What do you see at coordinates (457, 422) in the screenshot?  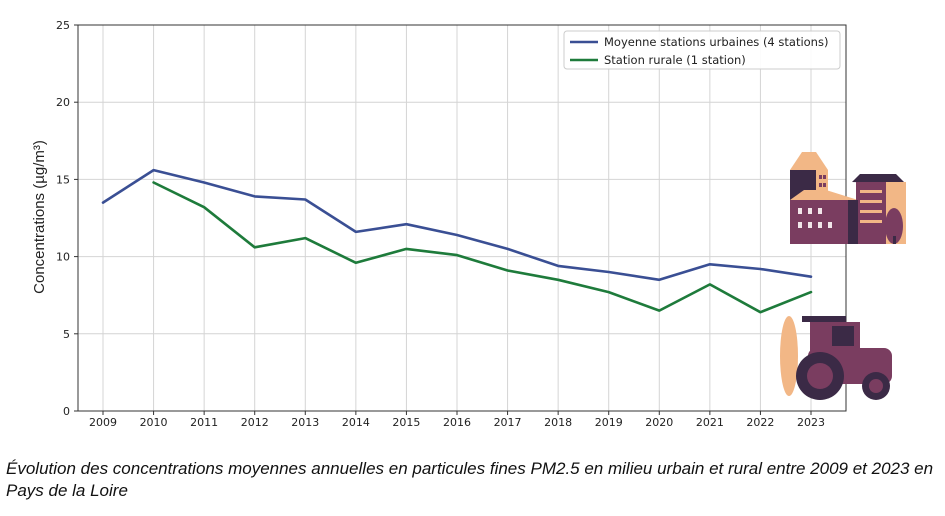 I see `x-tick-label: 2016` at bounding box center [457, 422].